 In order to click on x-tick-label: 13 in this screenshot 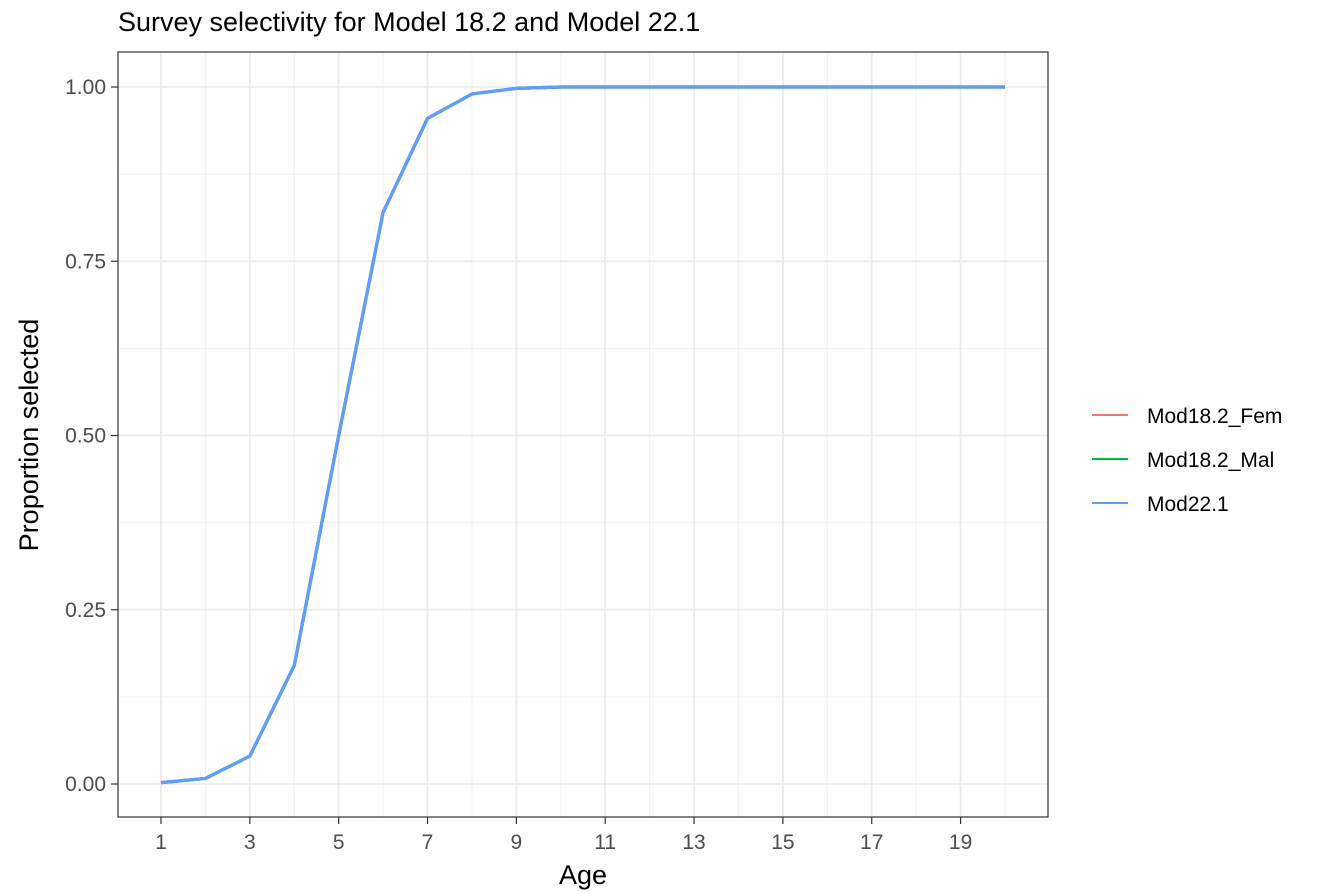, I will do `click(693, 842)`.